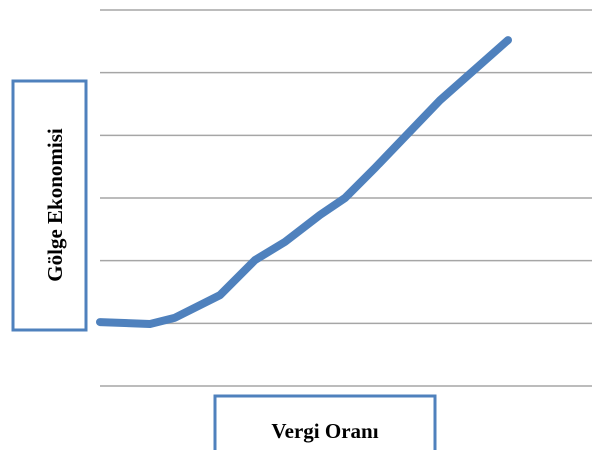 The width and height of the screenshot is (592, 450). I want to click on x-label-box, so click(325, 422).